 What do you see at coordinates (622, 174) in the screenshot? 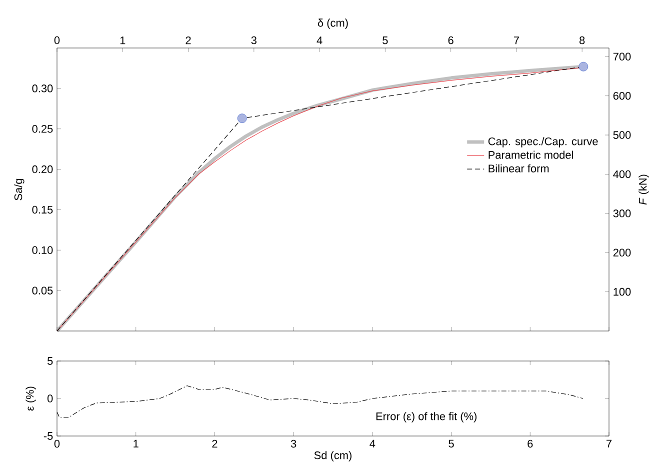
I see `y2-tick-label: 400` at bounding box center [622, 174].